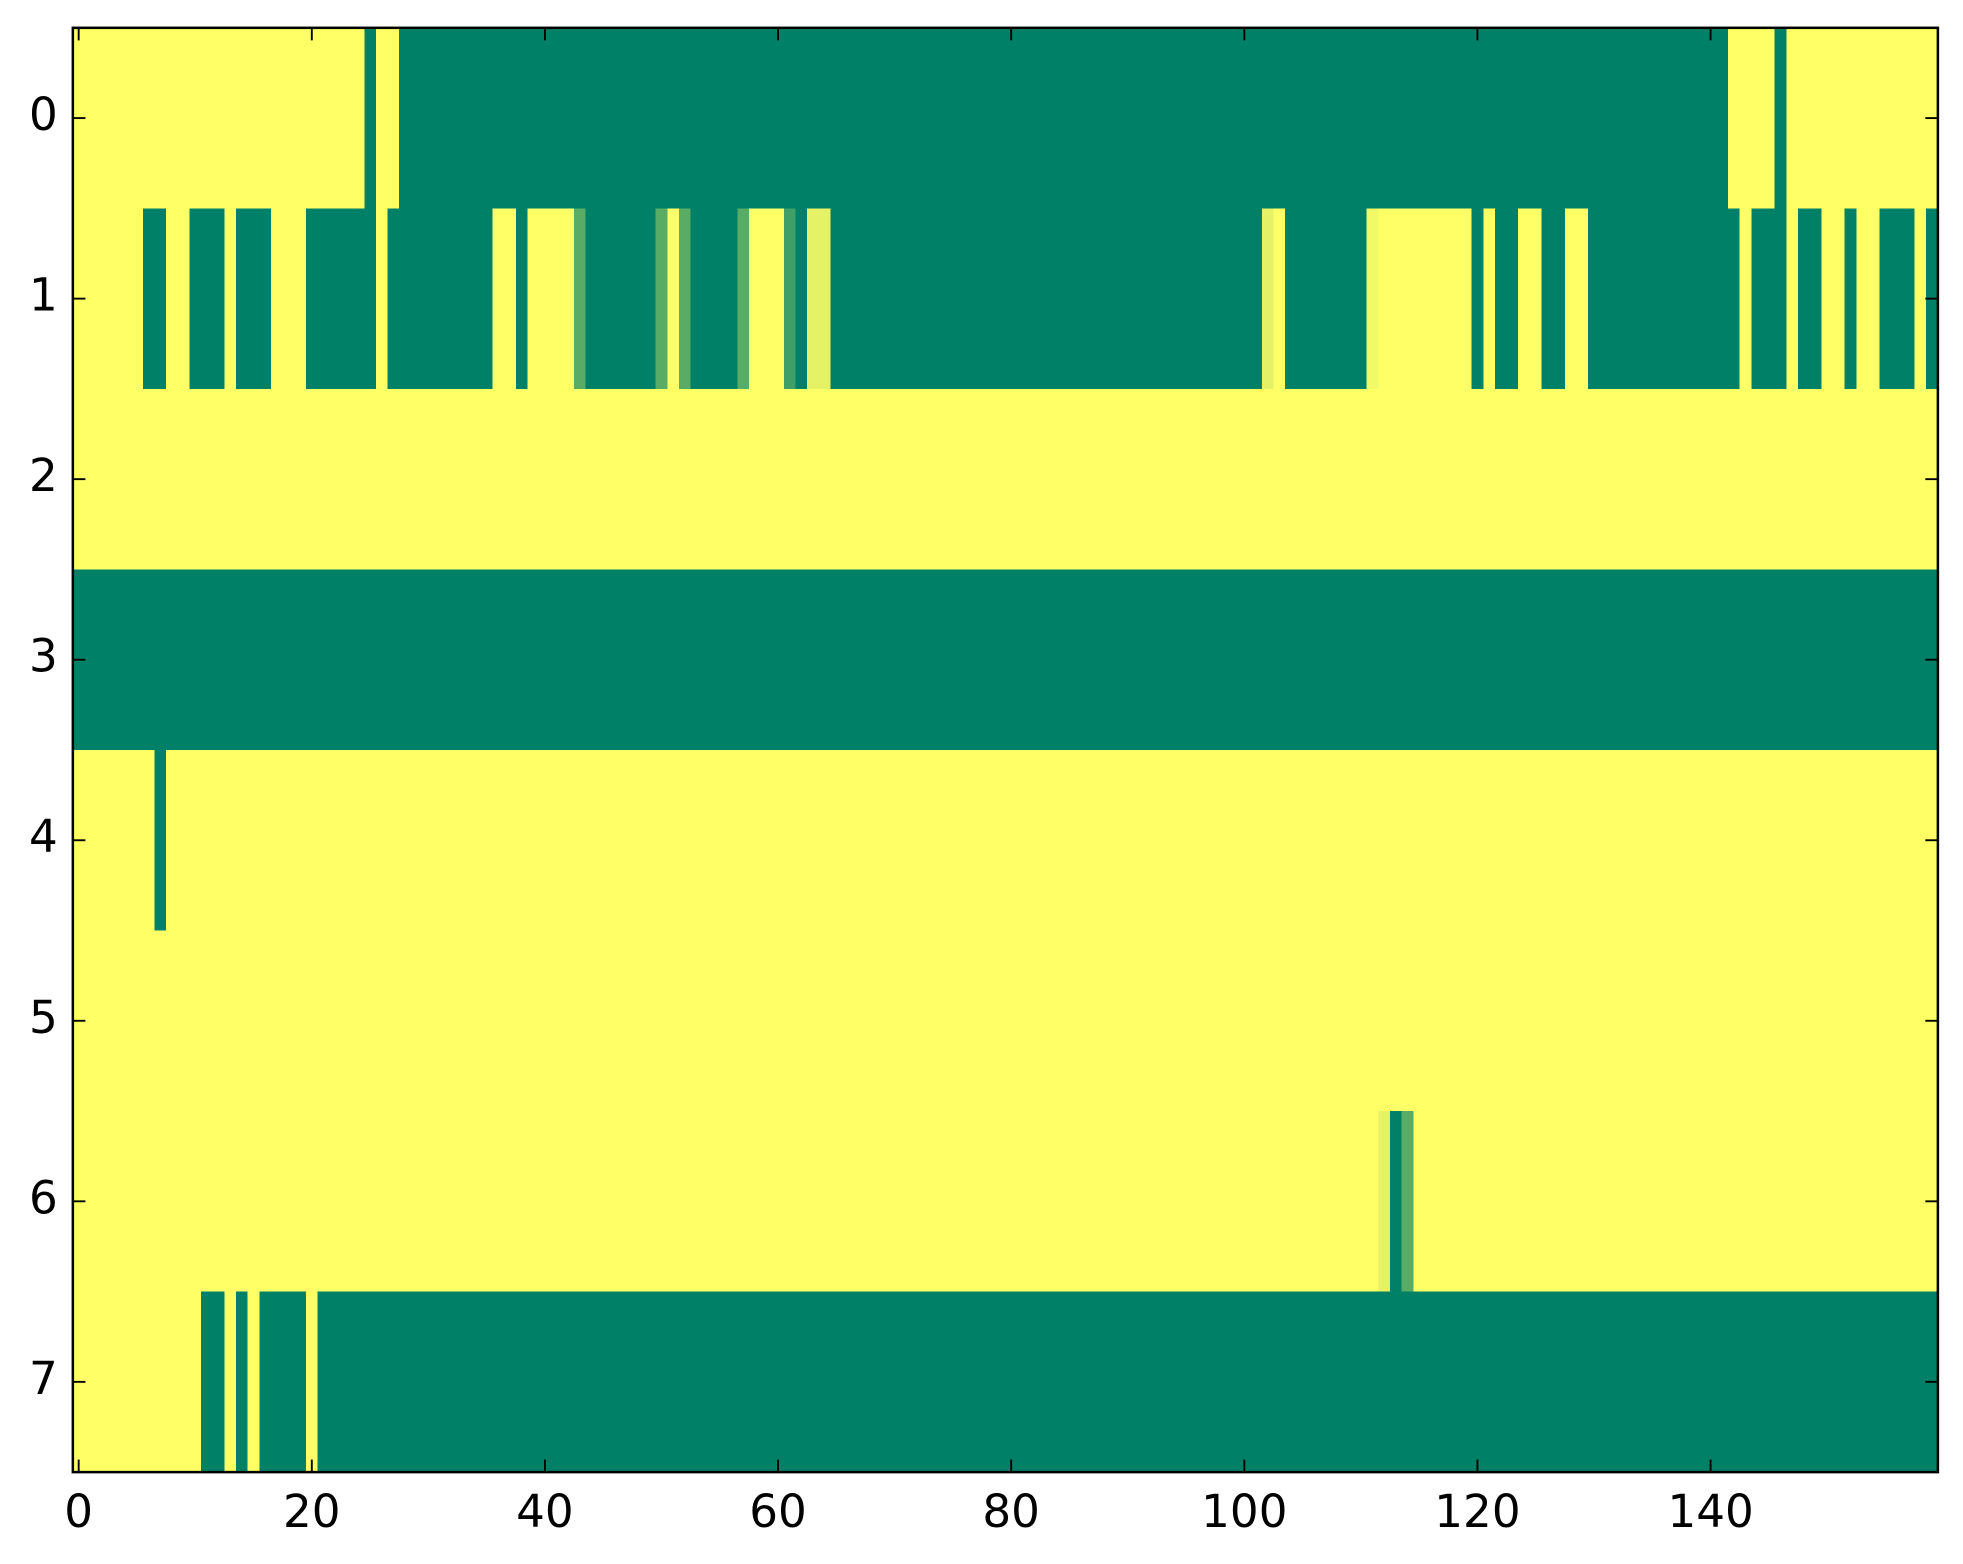  What do you see at coordinates (43, 656) in the screenshot?
I see `y-tick-label: 3` at bounding box center [43, 656].